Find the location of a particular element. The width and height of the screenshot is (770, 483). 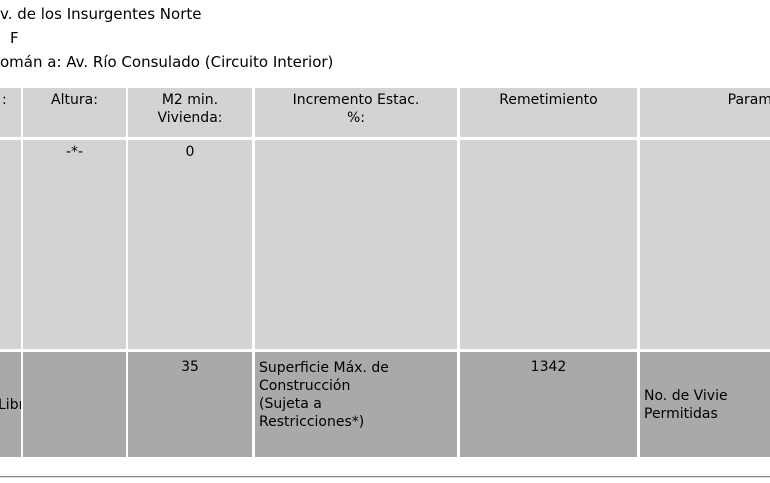

table-cell: -*- is located at coordinates (74, 244).